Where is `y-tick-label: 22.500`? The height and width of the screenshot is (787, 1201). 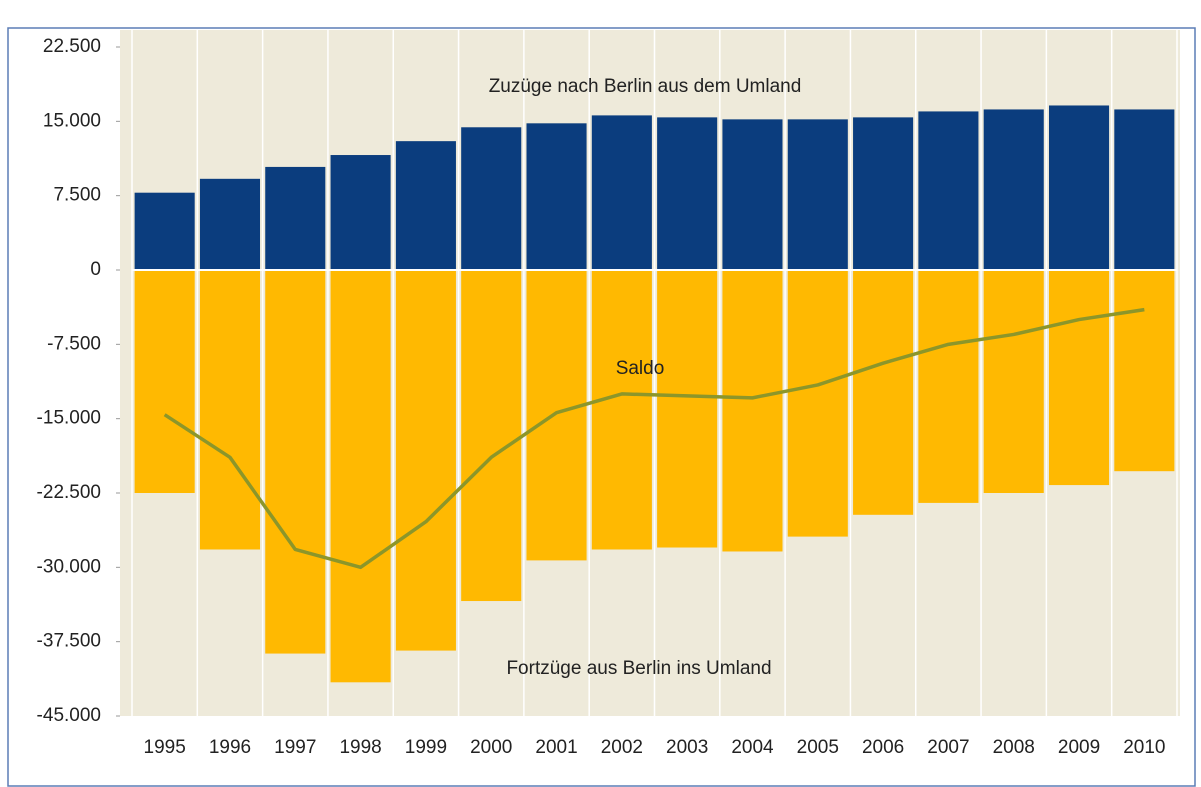 y-tick-label: 22.500 is located at coordinates (72, 46).